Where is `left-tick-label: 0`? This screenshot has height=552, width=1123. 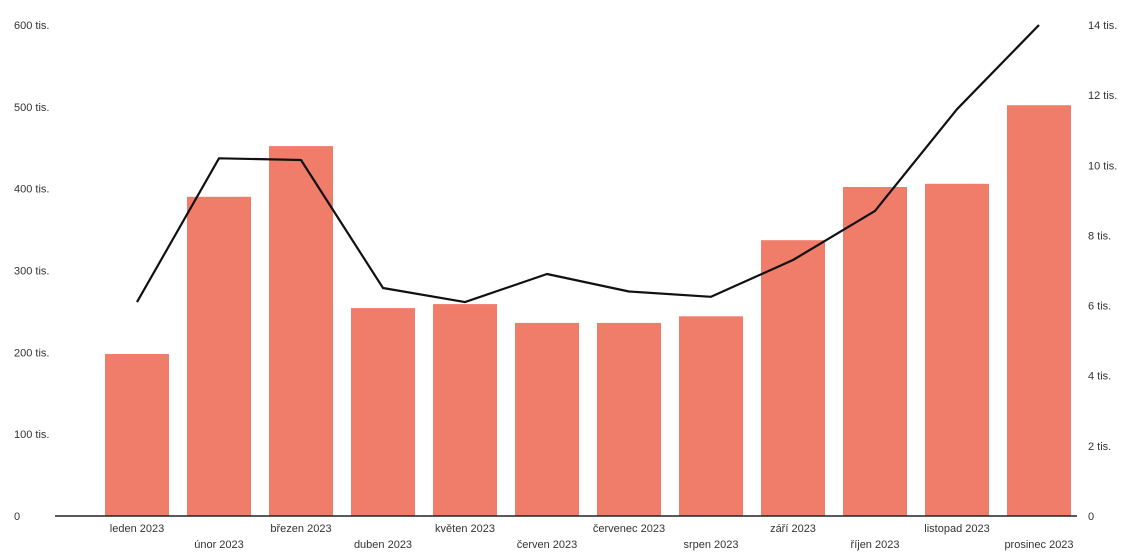 left-tick-label: 0 is located at coordinates (17, 517).